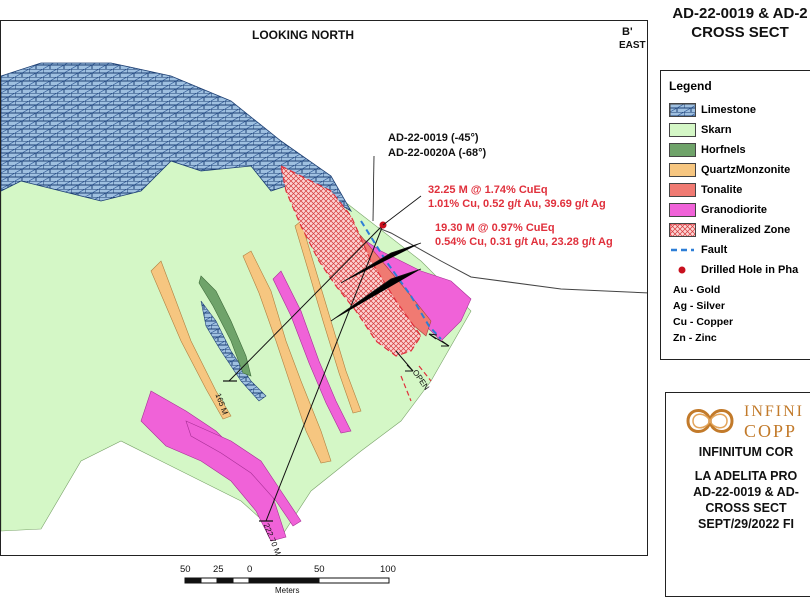 This screenshot has height=600, width=810. What do you see at coordinates (714, 250) in the screenshot?
I see `legend-label-fault: Fault` at bounding box center [714, 250].